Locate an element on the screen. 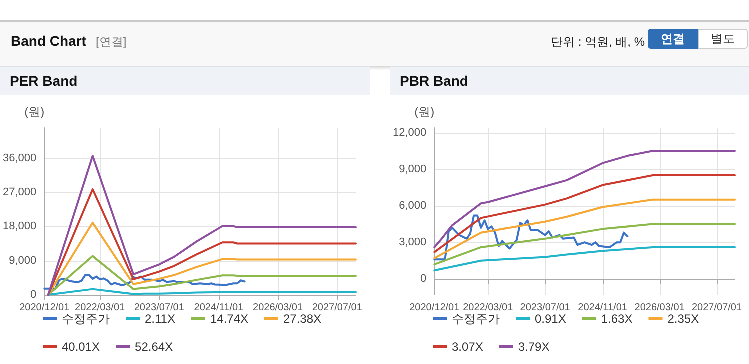 This screenshot has height=364, width=749. legend-label: 40.01X is located at coordinates (81, 347).